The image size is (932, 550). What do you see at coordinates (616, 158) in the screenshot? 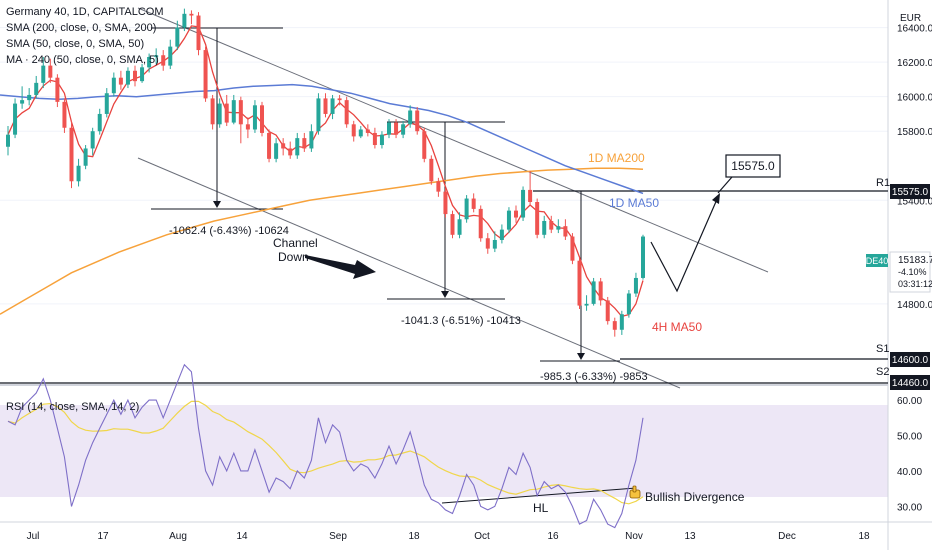
I see `ma200-label: 1D MA200` at bounding box center [616, 158].